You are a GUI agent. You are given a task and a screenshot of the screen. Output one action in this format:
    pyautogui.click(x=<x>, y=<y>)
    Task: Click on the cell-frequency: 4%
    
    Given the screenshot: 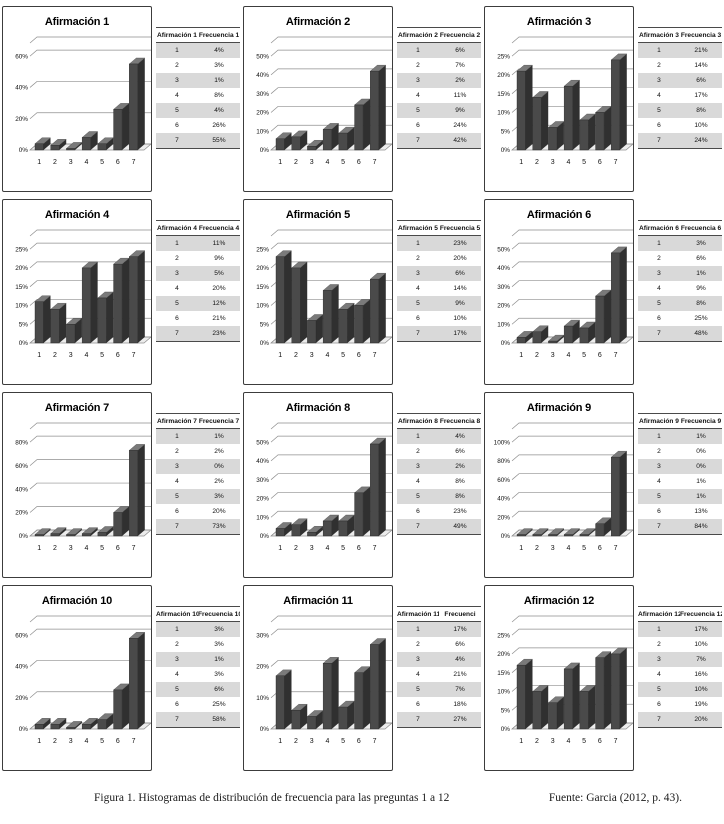 What is the action you would take?
    pyautogui.click(x=219, y=50)
    